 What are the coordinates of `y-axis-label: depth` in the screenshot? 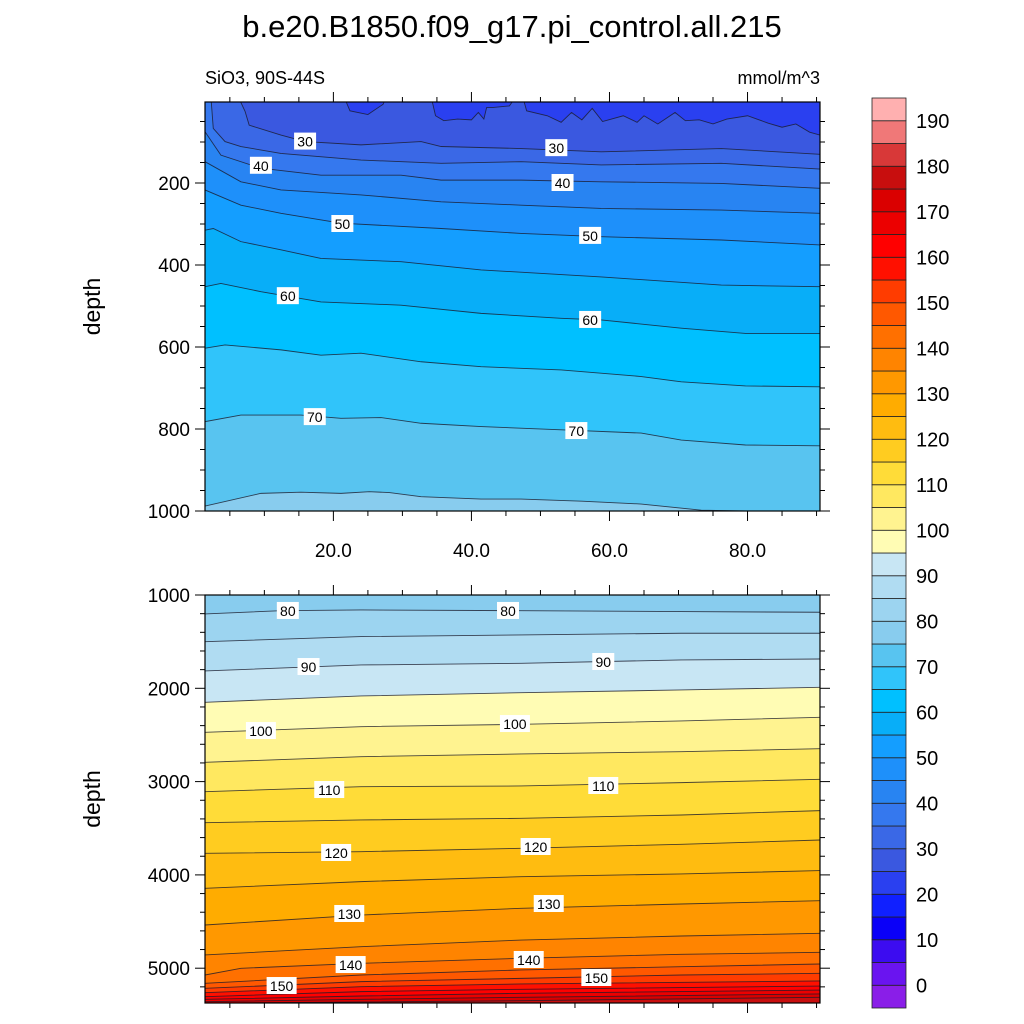 It's located at (92, 307).